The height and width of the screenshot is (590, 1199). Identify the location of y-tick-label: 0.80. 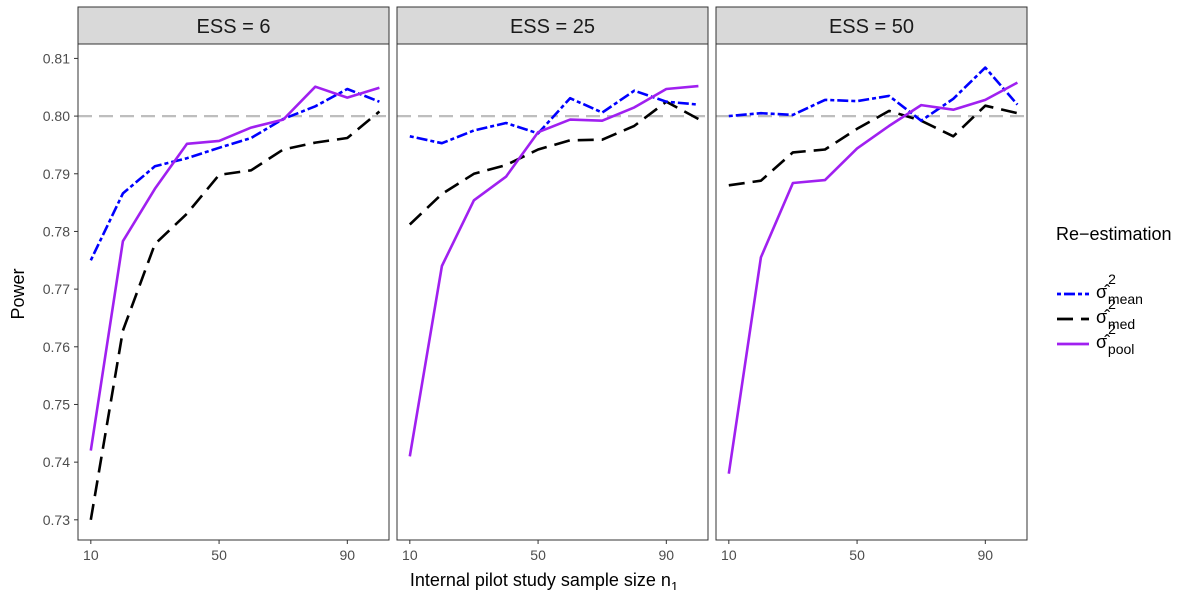
(56, 116).